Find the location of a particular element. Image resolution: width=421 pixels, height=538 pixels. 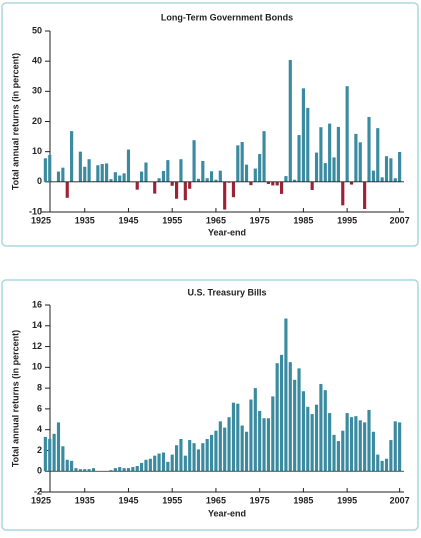

y-tick-label: 40 is located at coordinates (37, 61).